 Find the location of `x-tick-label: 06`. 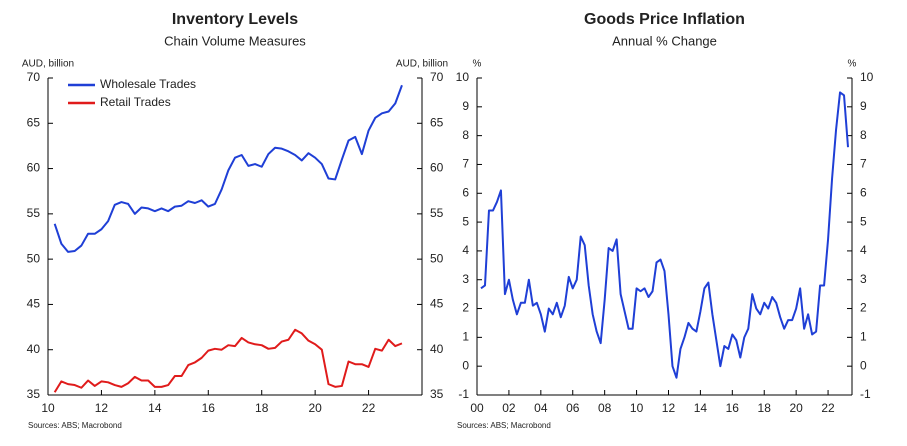

x-tick-label: 06 is located at coordinates (573, 408).